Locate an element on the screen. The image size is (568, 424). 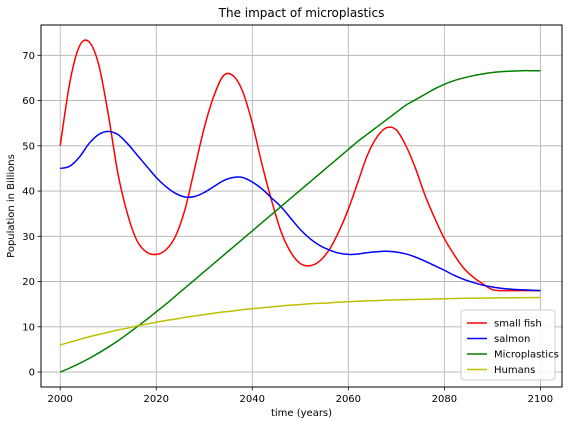
y-tick-label: 40 is located at coordinates (28, 192).